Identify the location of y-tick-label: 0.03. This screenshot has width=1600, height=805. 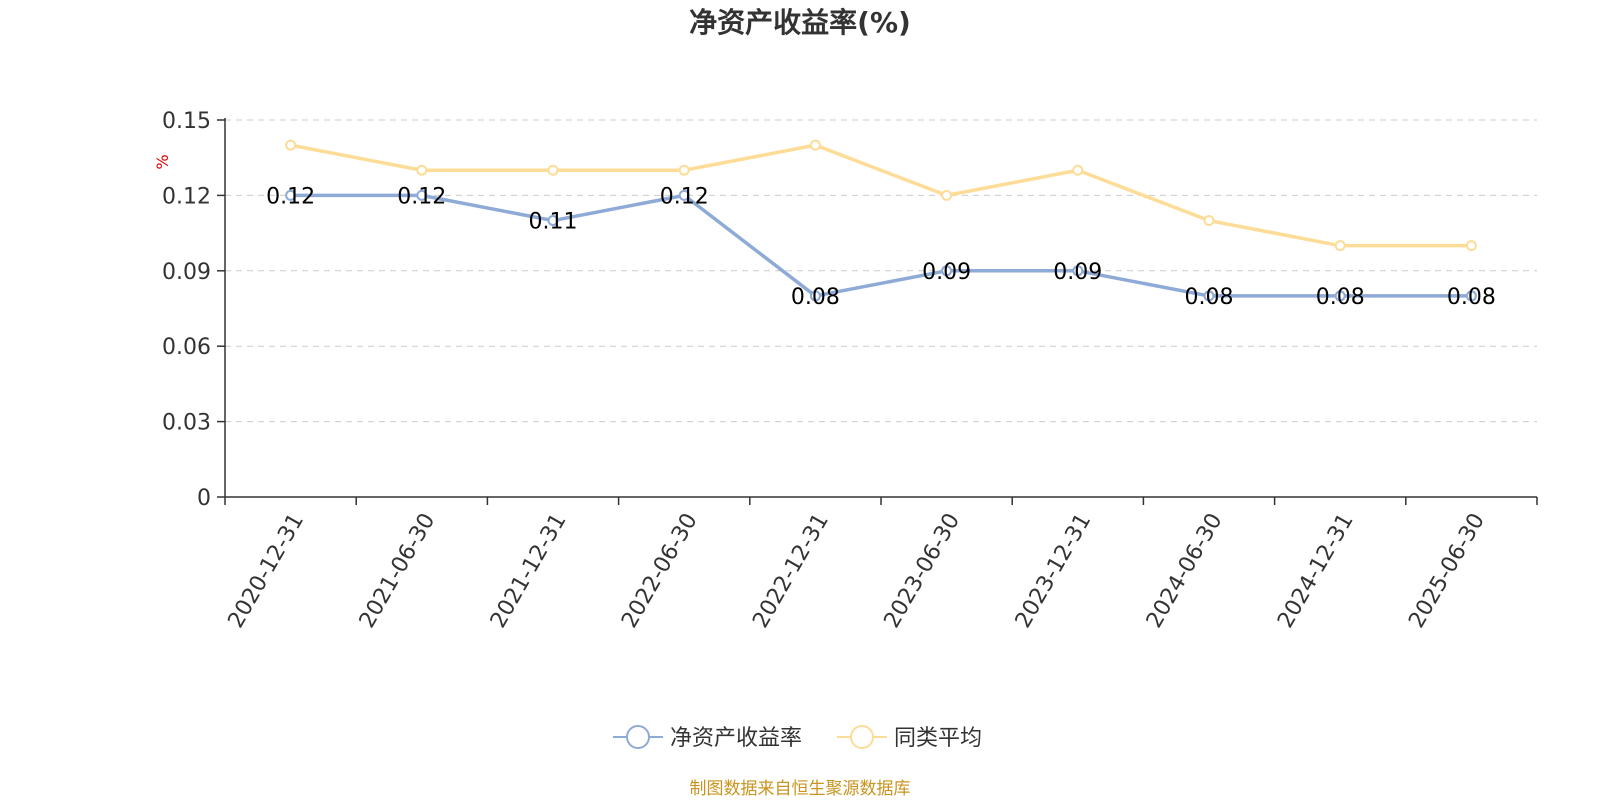
(186, 423).